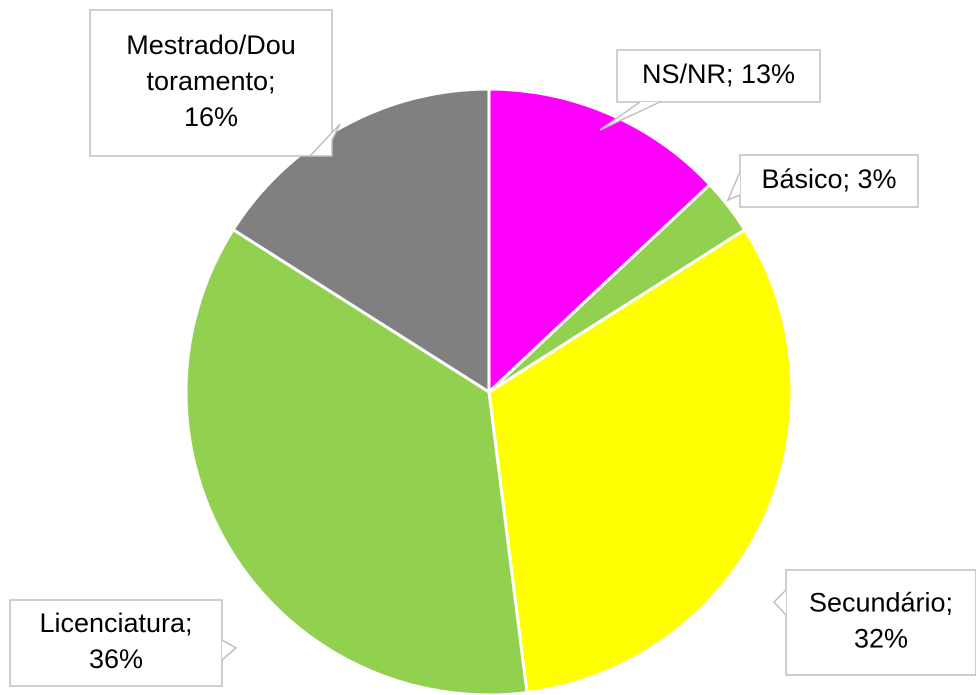 The width and height of the screenshot is (976, 695). Describe the element at coordinates (115, 623) in the screenshot. I see `data-label: Licenciatura;` at that location.